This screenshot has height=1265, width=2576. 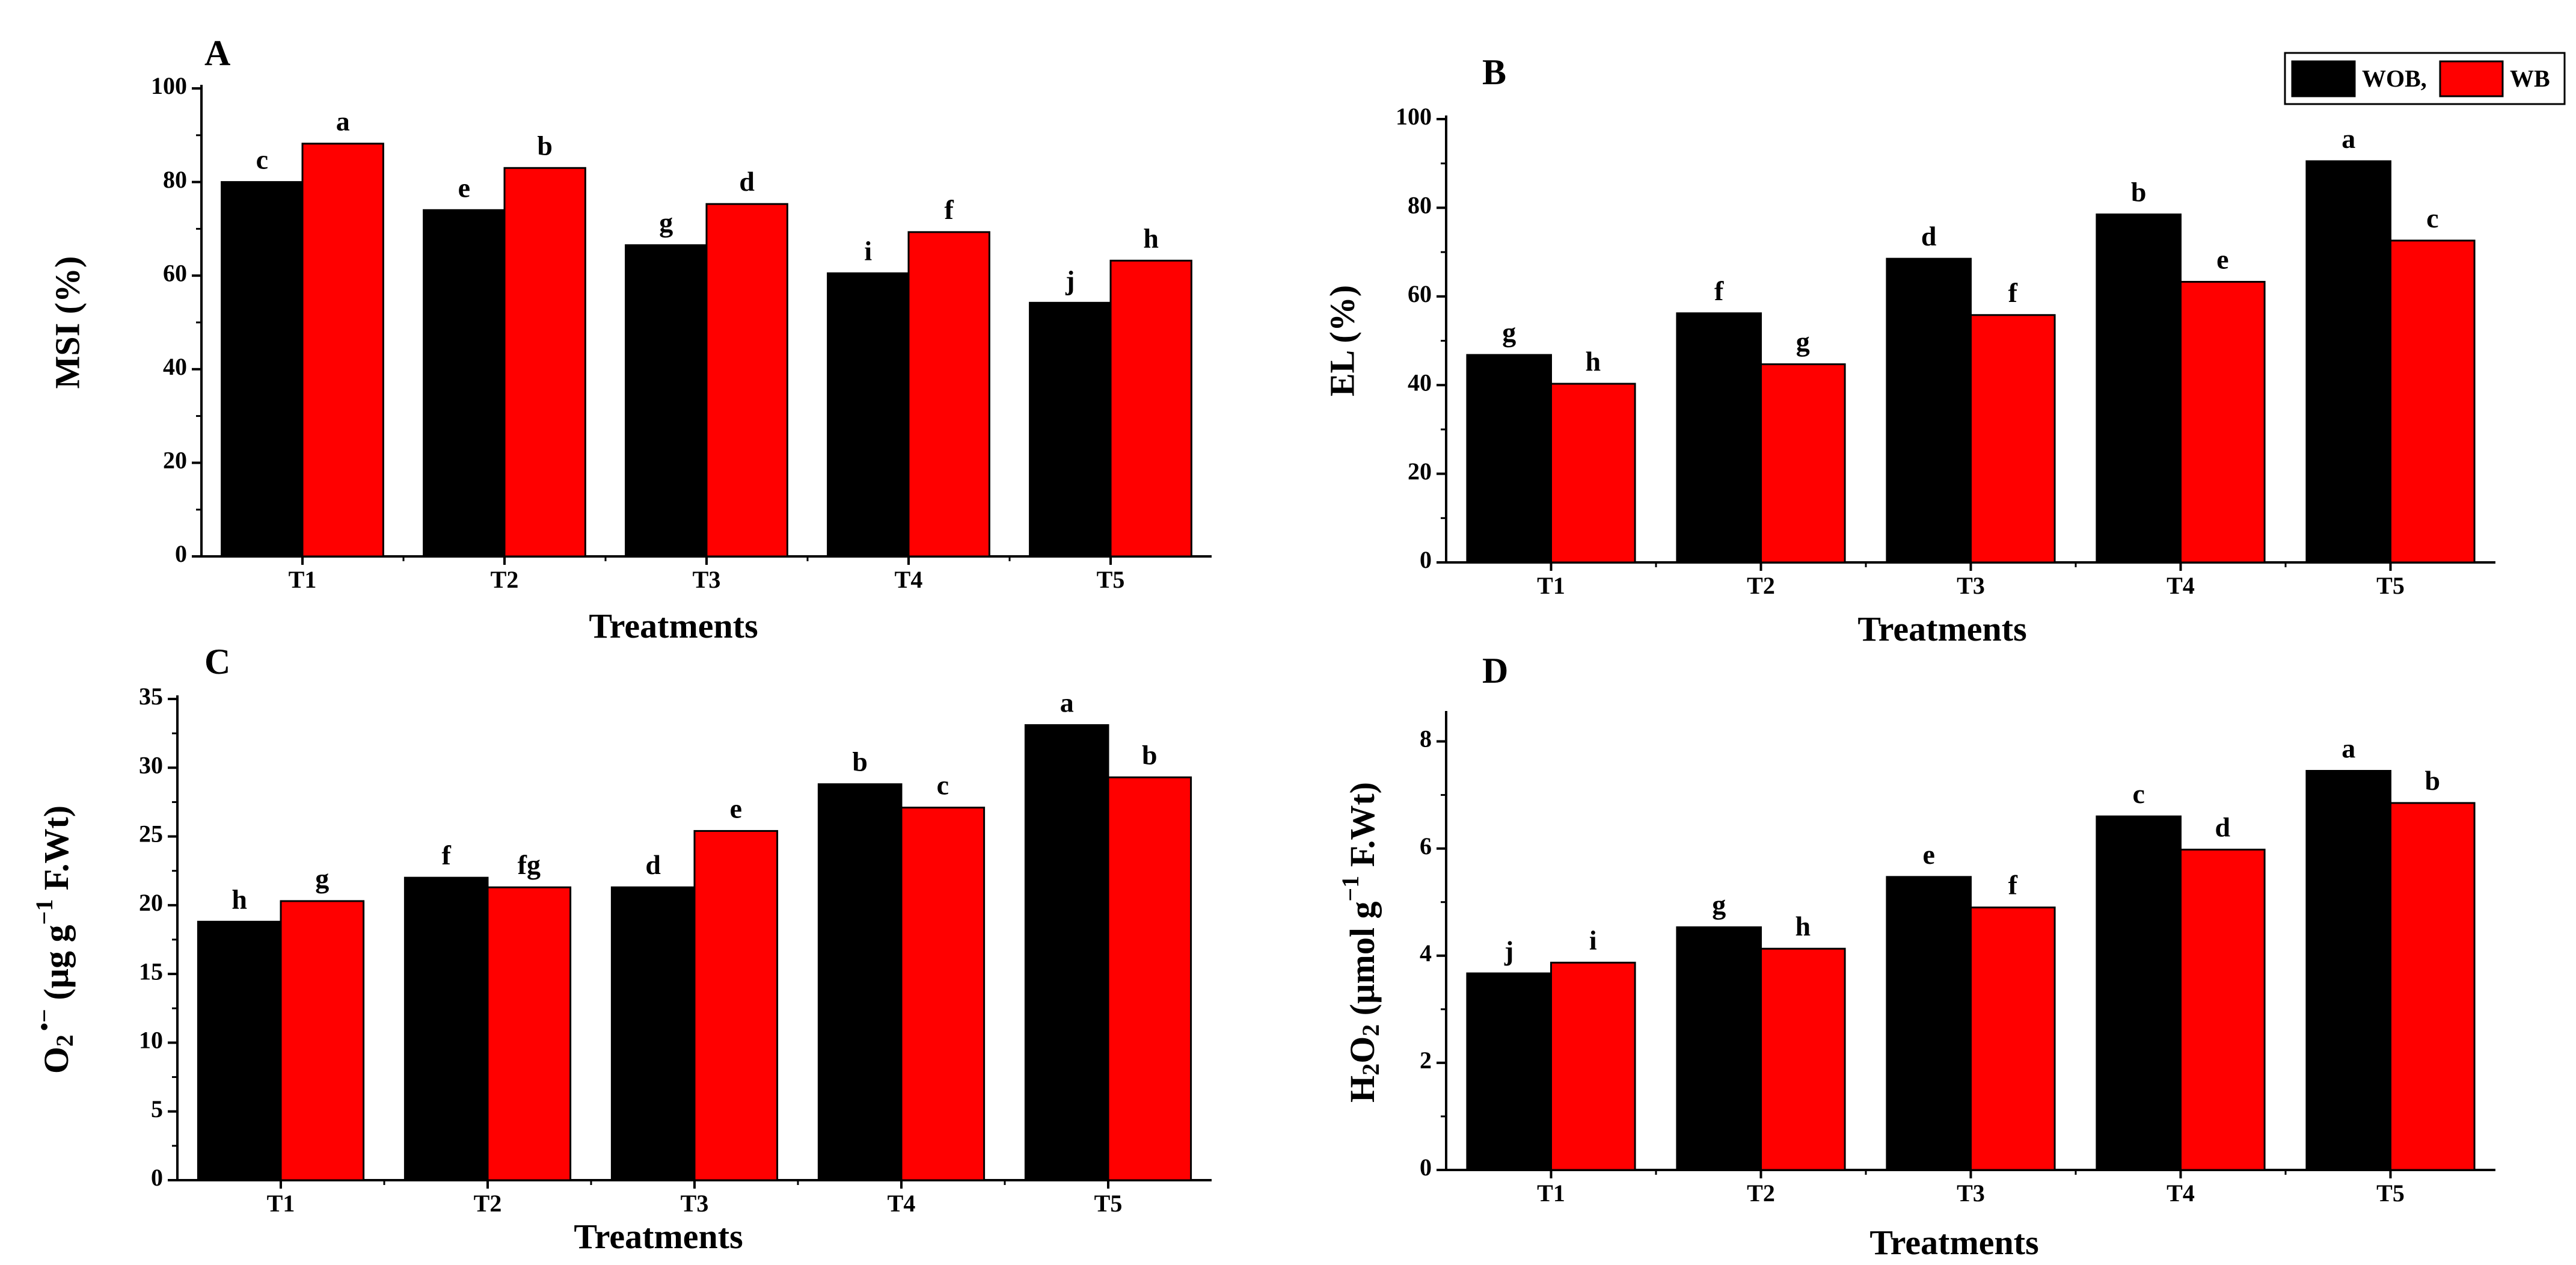 I want to click on y-tick-label: 25, so click(x=151, y=834).